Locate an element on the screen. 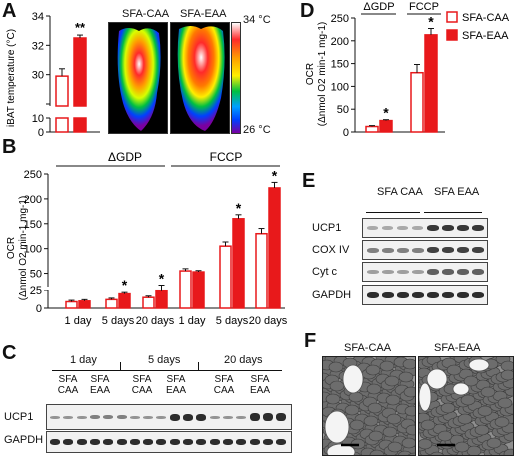 The image size is (520, 458). panel-letter-a: A is located at coordinates (9, 11).